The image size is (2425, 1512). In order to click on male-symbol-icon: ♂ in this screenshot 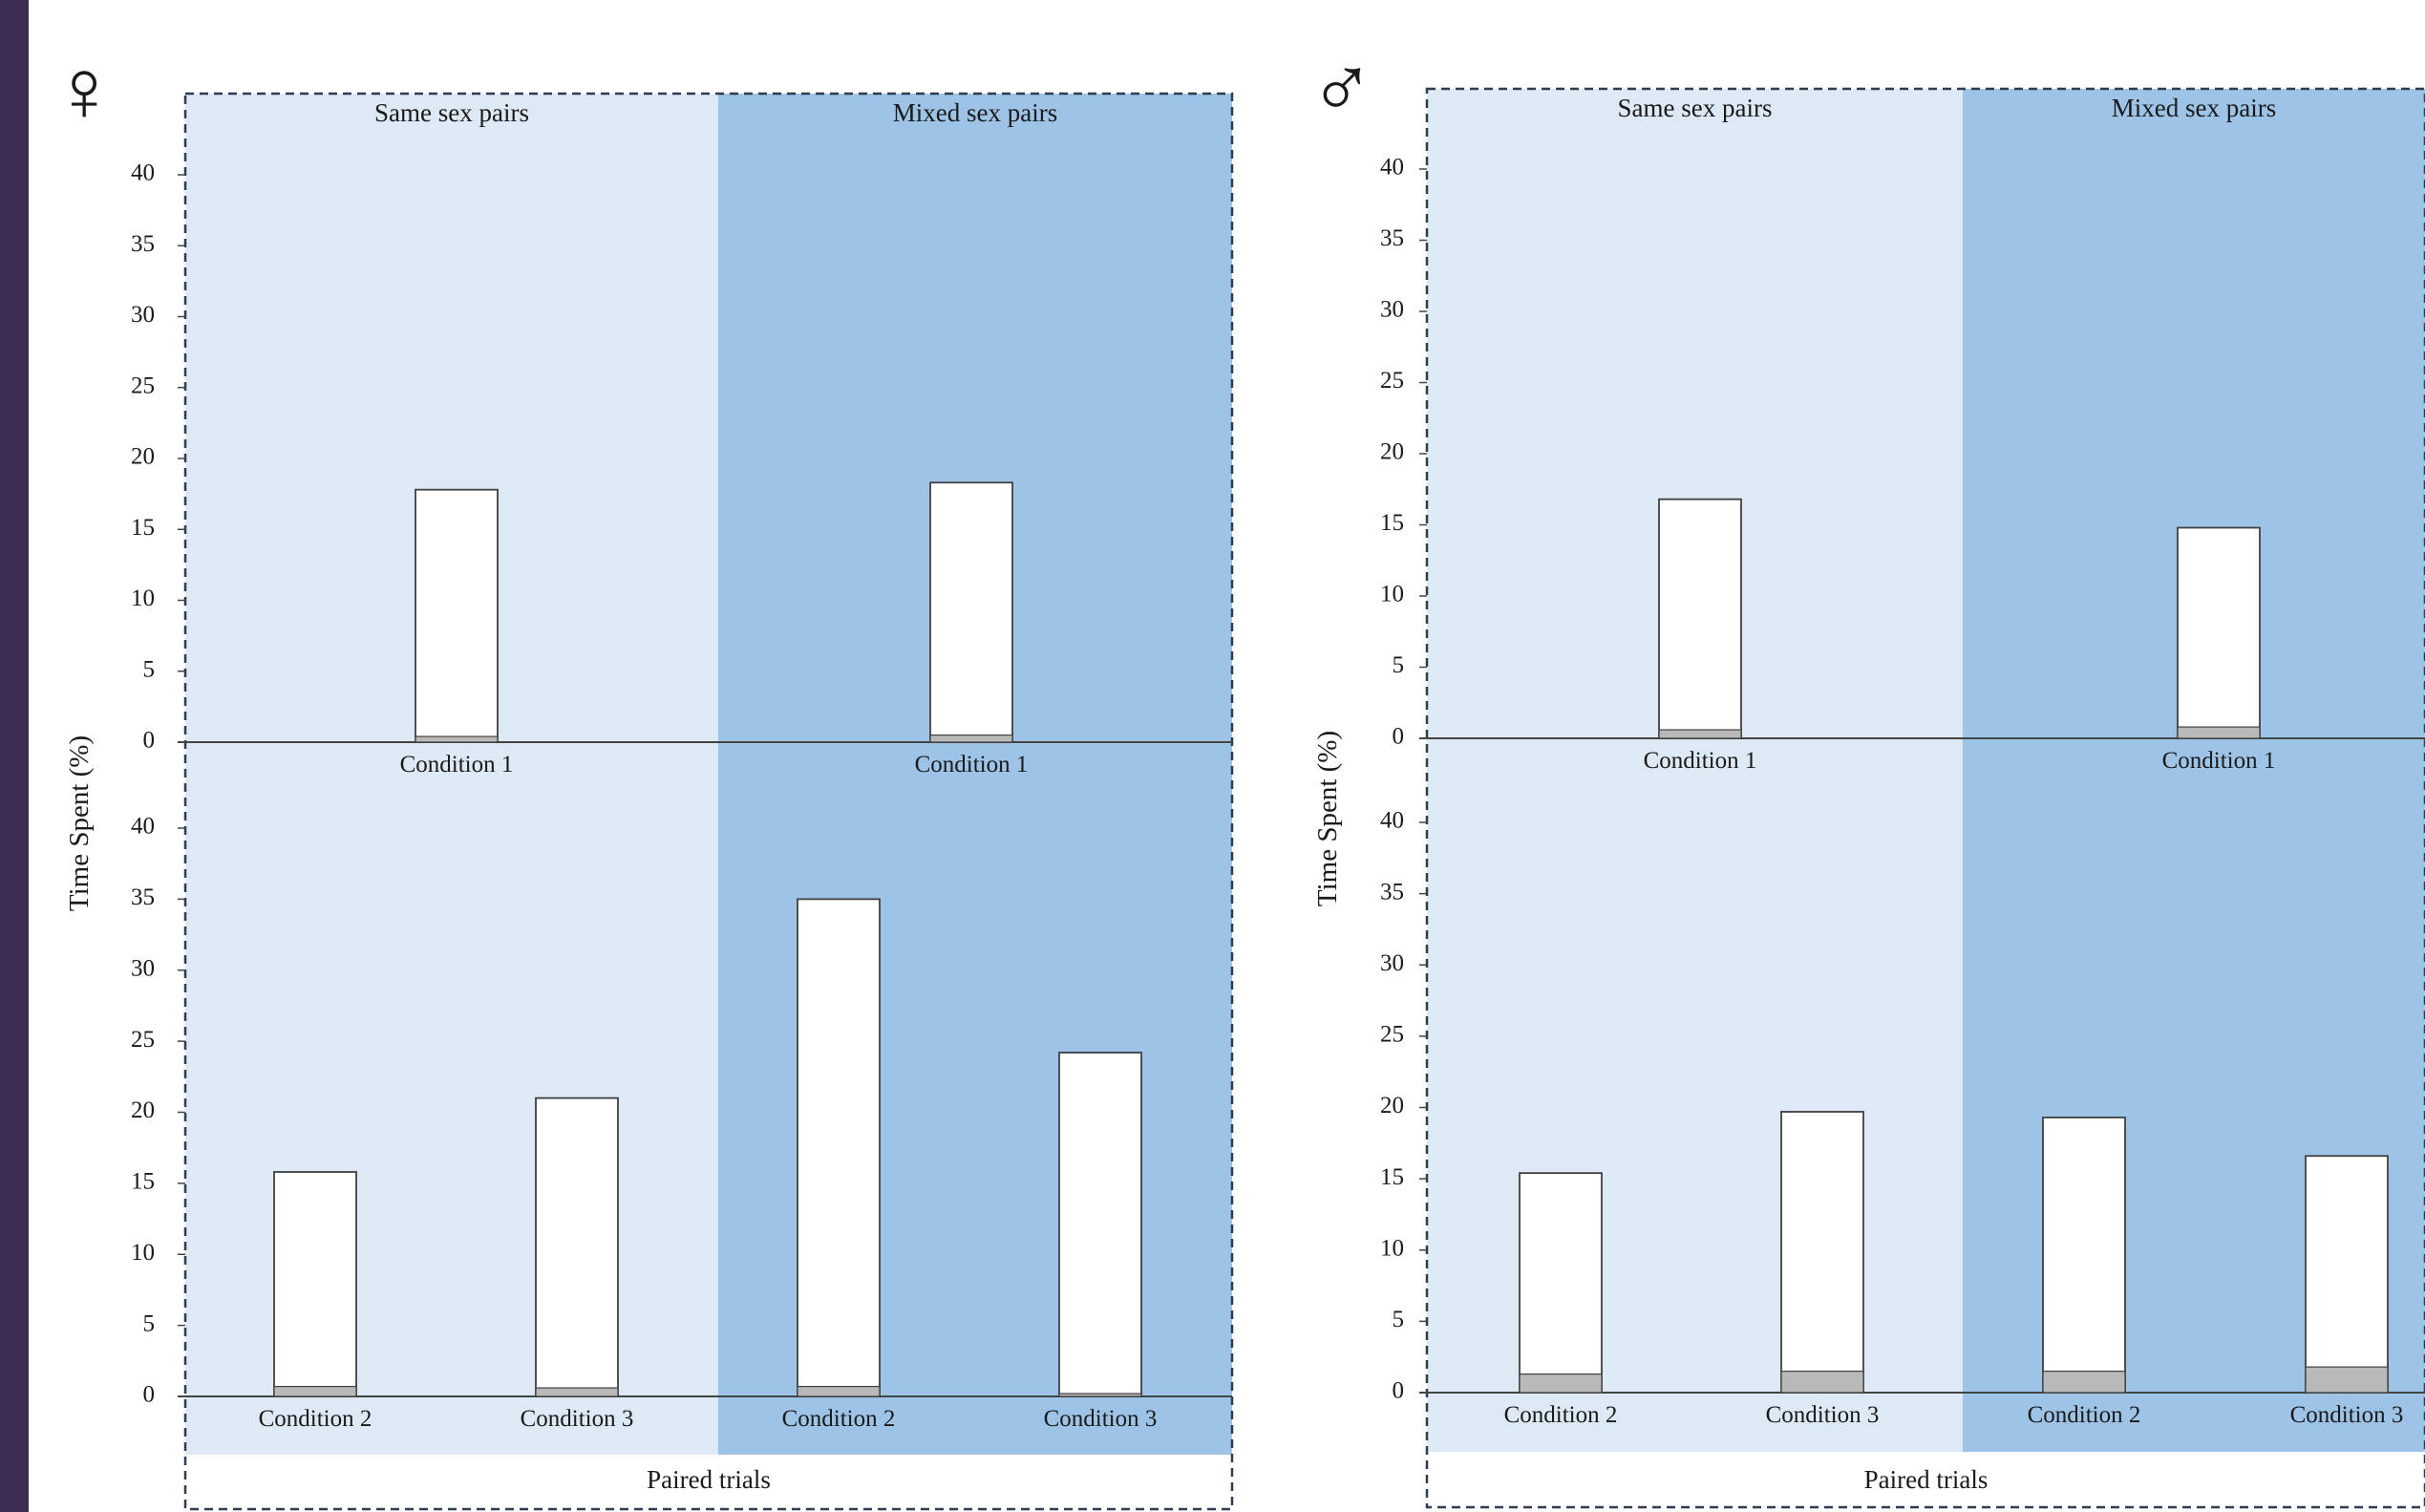, I will do `click(1342, 88)`.